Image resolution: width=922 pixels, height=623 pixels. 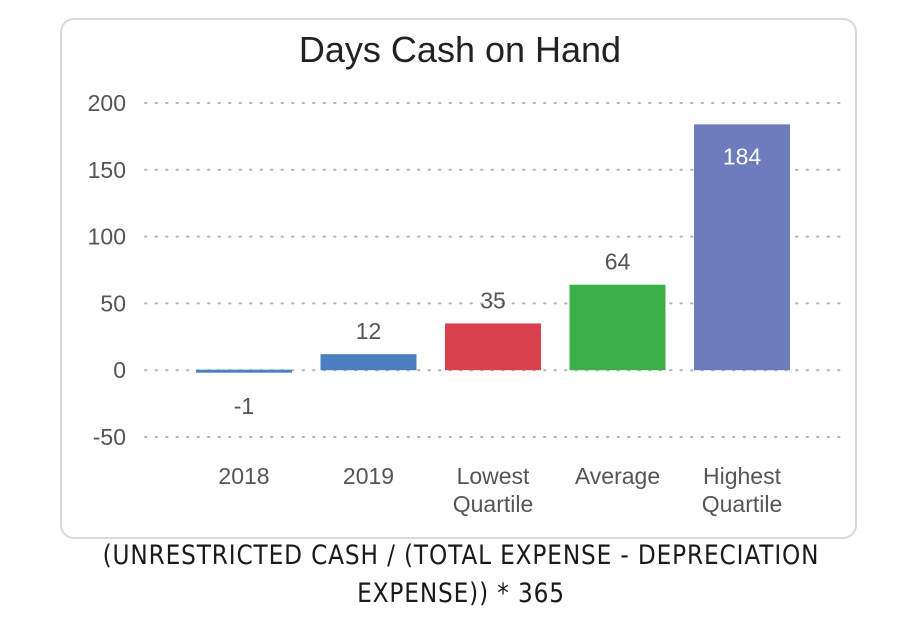 I want to click on formula-line-2: EXPENSE)) * 365, so click(x=461, y=593).